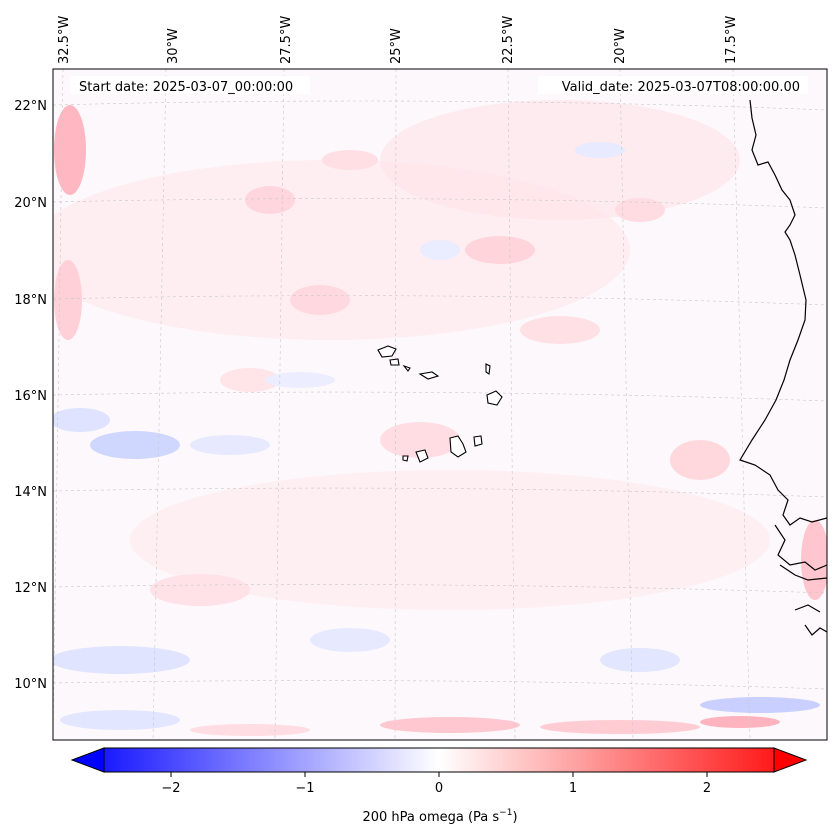  What do you see at coordinates (439, 760) in the screenshot?
I see `colorbar-gradient` at bounding box center [439, 760].